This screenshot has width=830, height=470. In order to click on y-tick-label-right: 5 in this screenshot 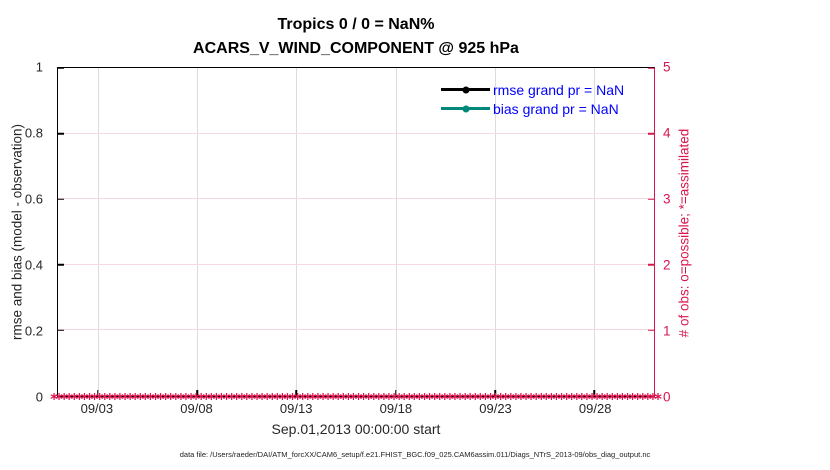, I will do `click(667, 67)`.